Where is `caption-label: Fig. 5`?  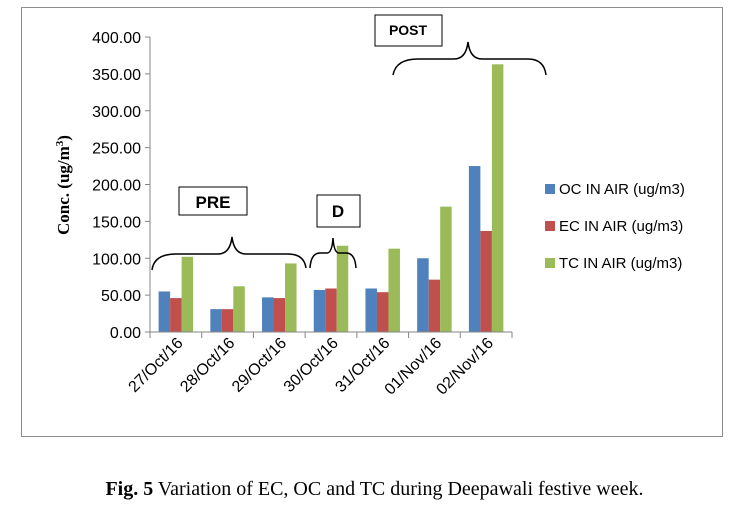
caption-label: Fig. 5 is located at coordinates (129, 489).